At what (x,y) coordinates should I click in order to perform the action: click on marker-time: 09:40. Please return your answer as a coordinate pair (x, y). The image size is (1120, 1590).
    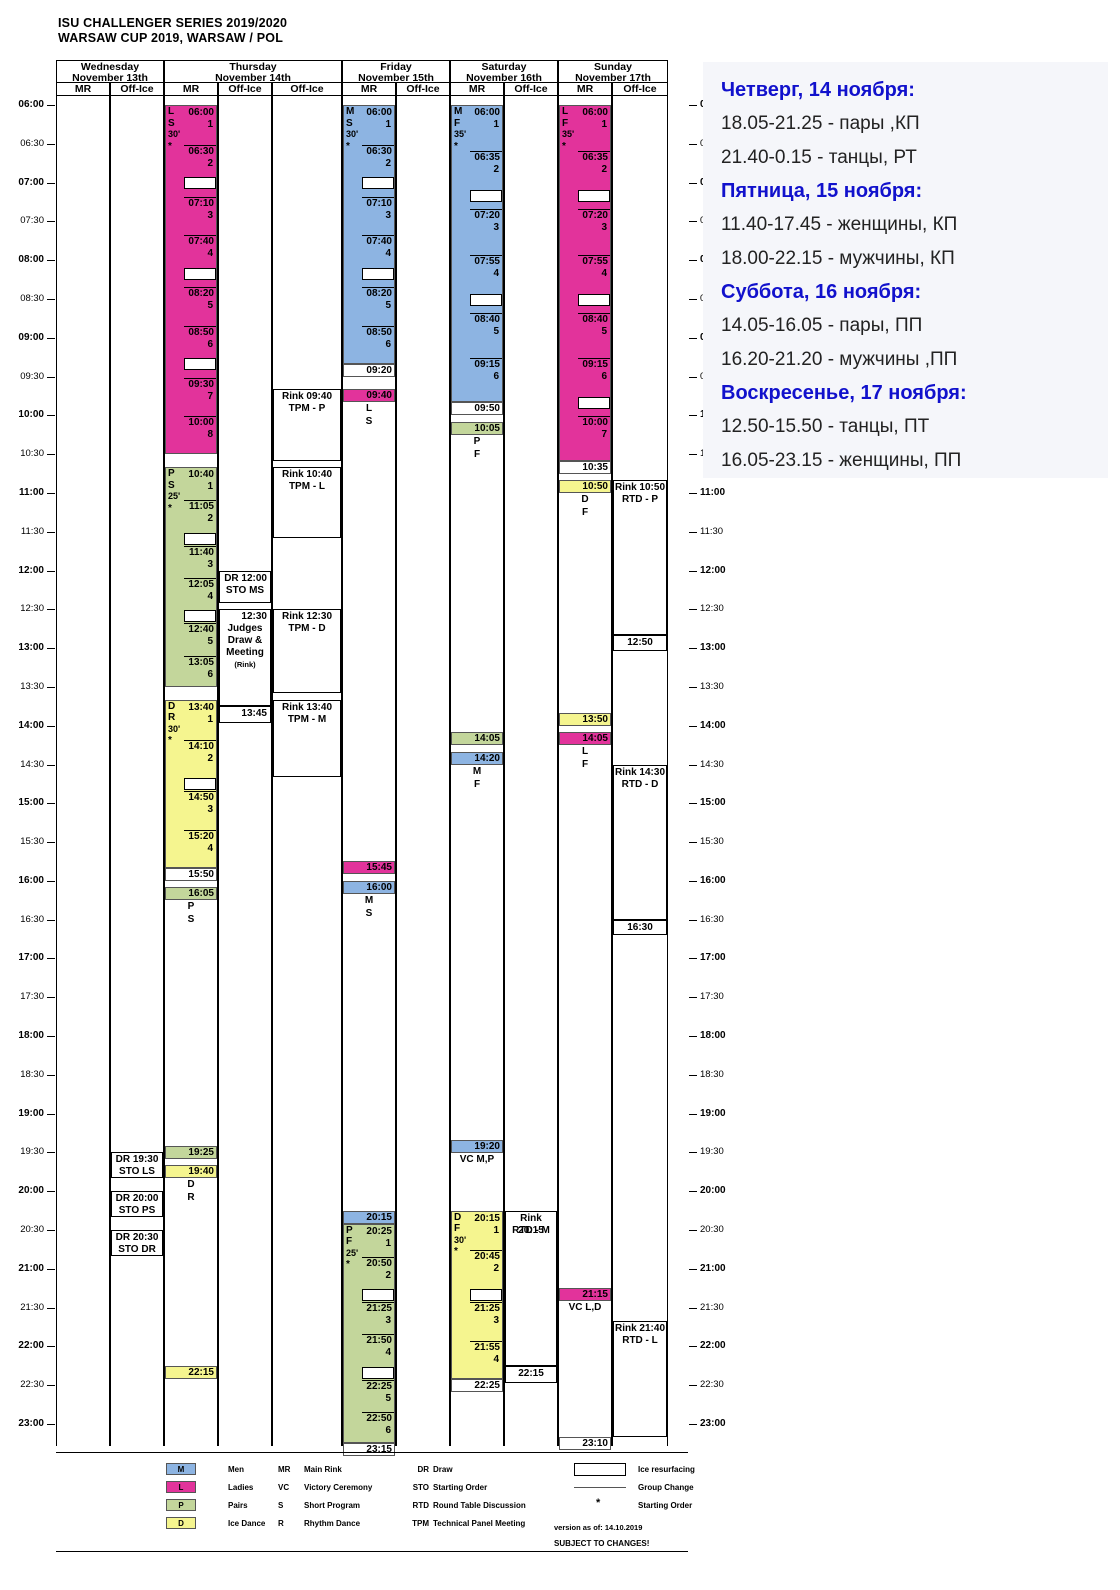
    Looking at the image, I should click on (379, 396).